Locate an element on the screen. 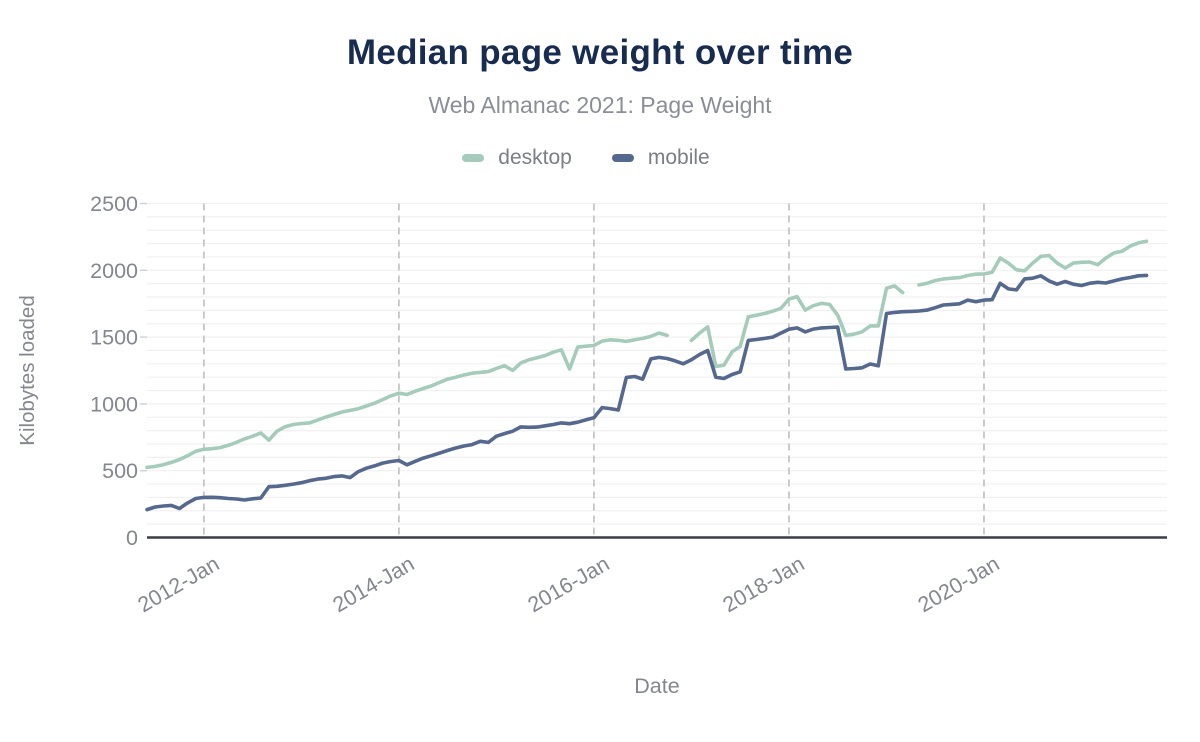 This screenshot has height=742, width=1200. x-axis-title: Date is located at coordinates (656, 686).